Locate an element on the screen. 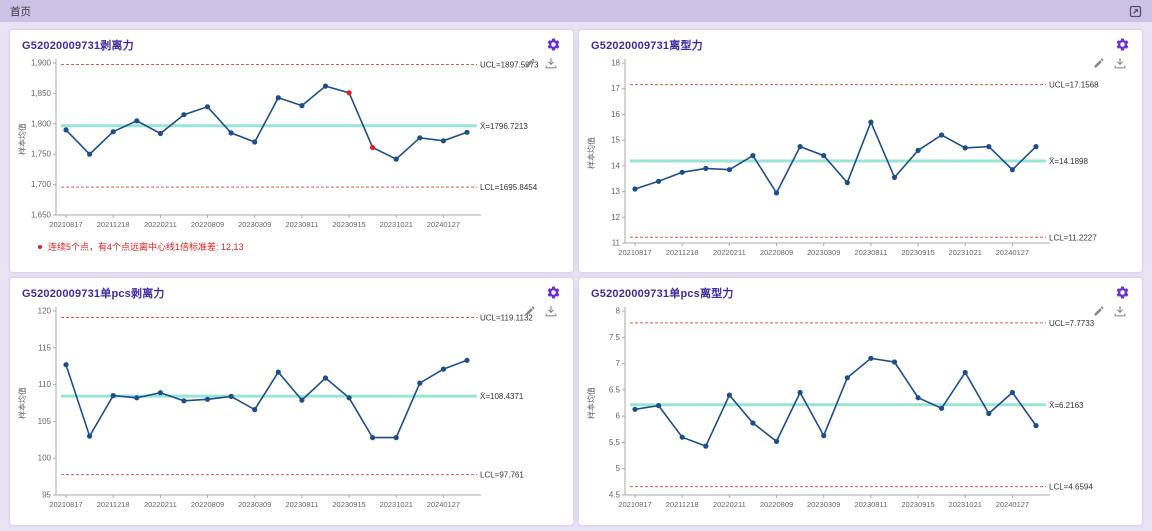 Image resolution: width=1152 pixels, height=531 pixels. rule-violation-alert: 连续5个点，有4个点远离中心线1倍标准差: 12,13 is located at coordinates (291, 245).